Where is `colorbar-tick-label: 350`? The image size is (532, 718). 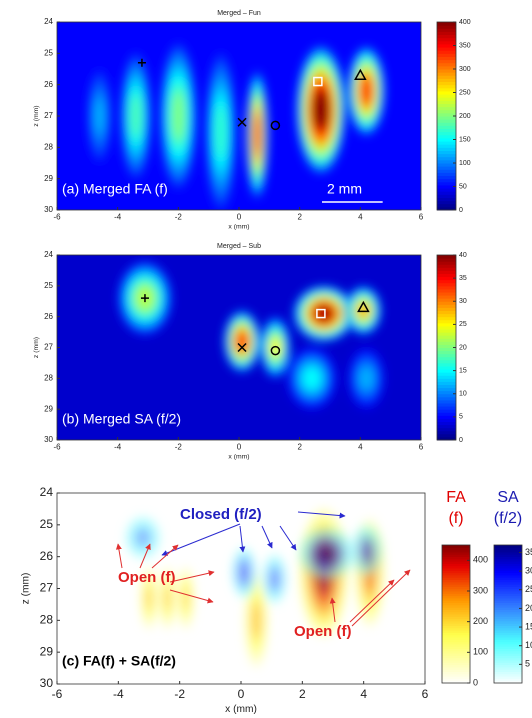 colorbar-tick-label: 350 is located at coordinates (465, 45).